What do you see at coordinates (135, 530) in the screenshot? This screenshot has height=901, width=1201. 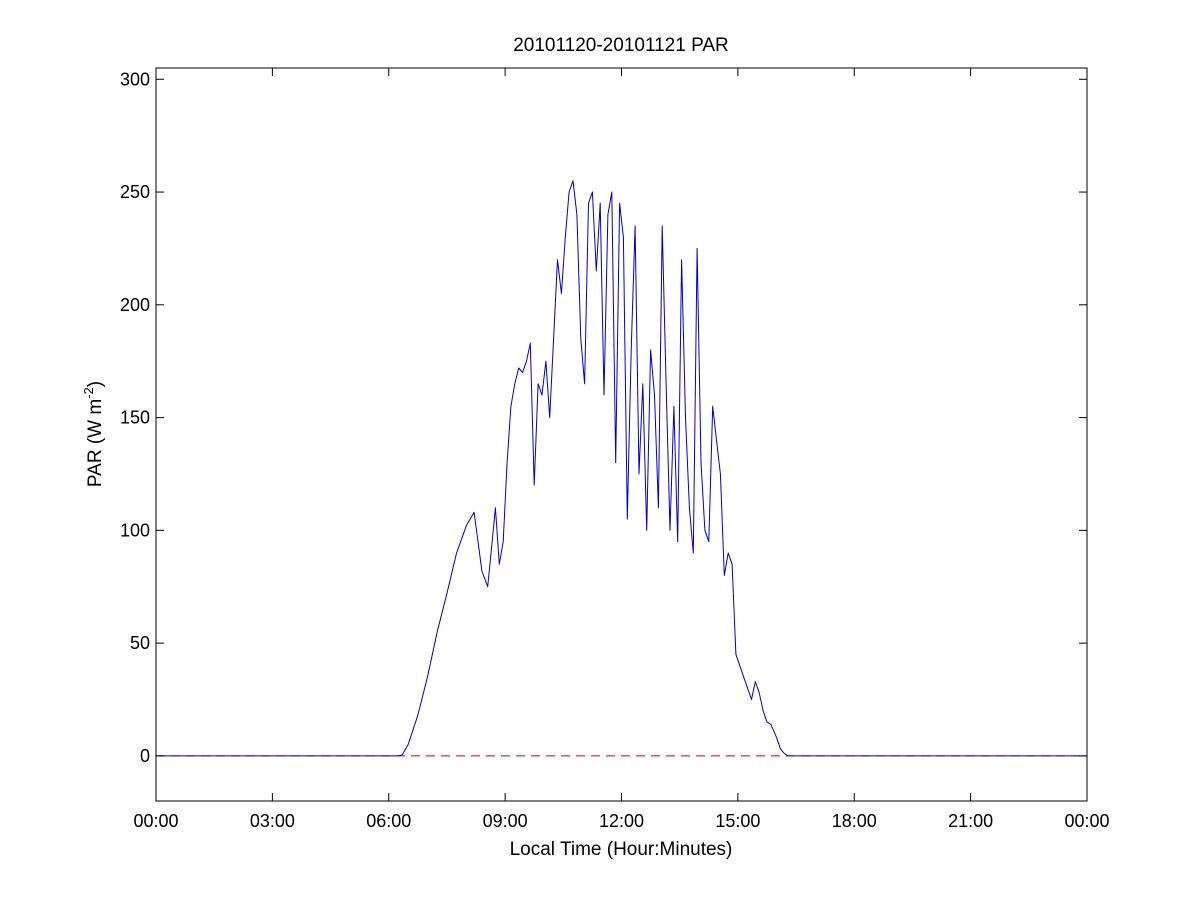 I see `y-tick-label: 100` at bounding box center [135, 530].